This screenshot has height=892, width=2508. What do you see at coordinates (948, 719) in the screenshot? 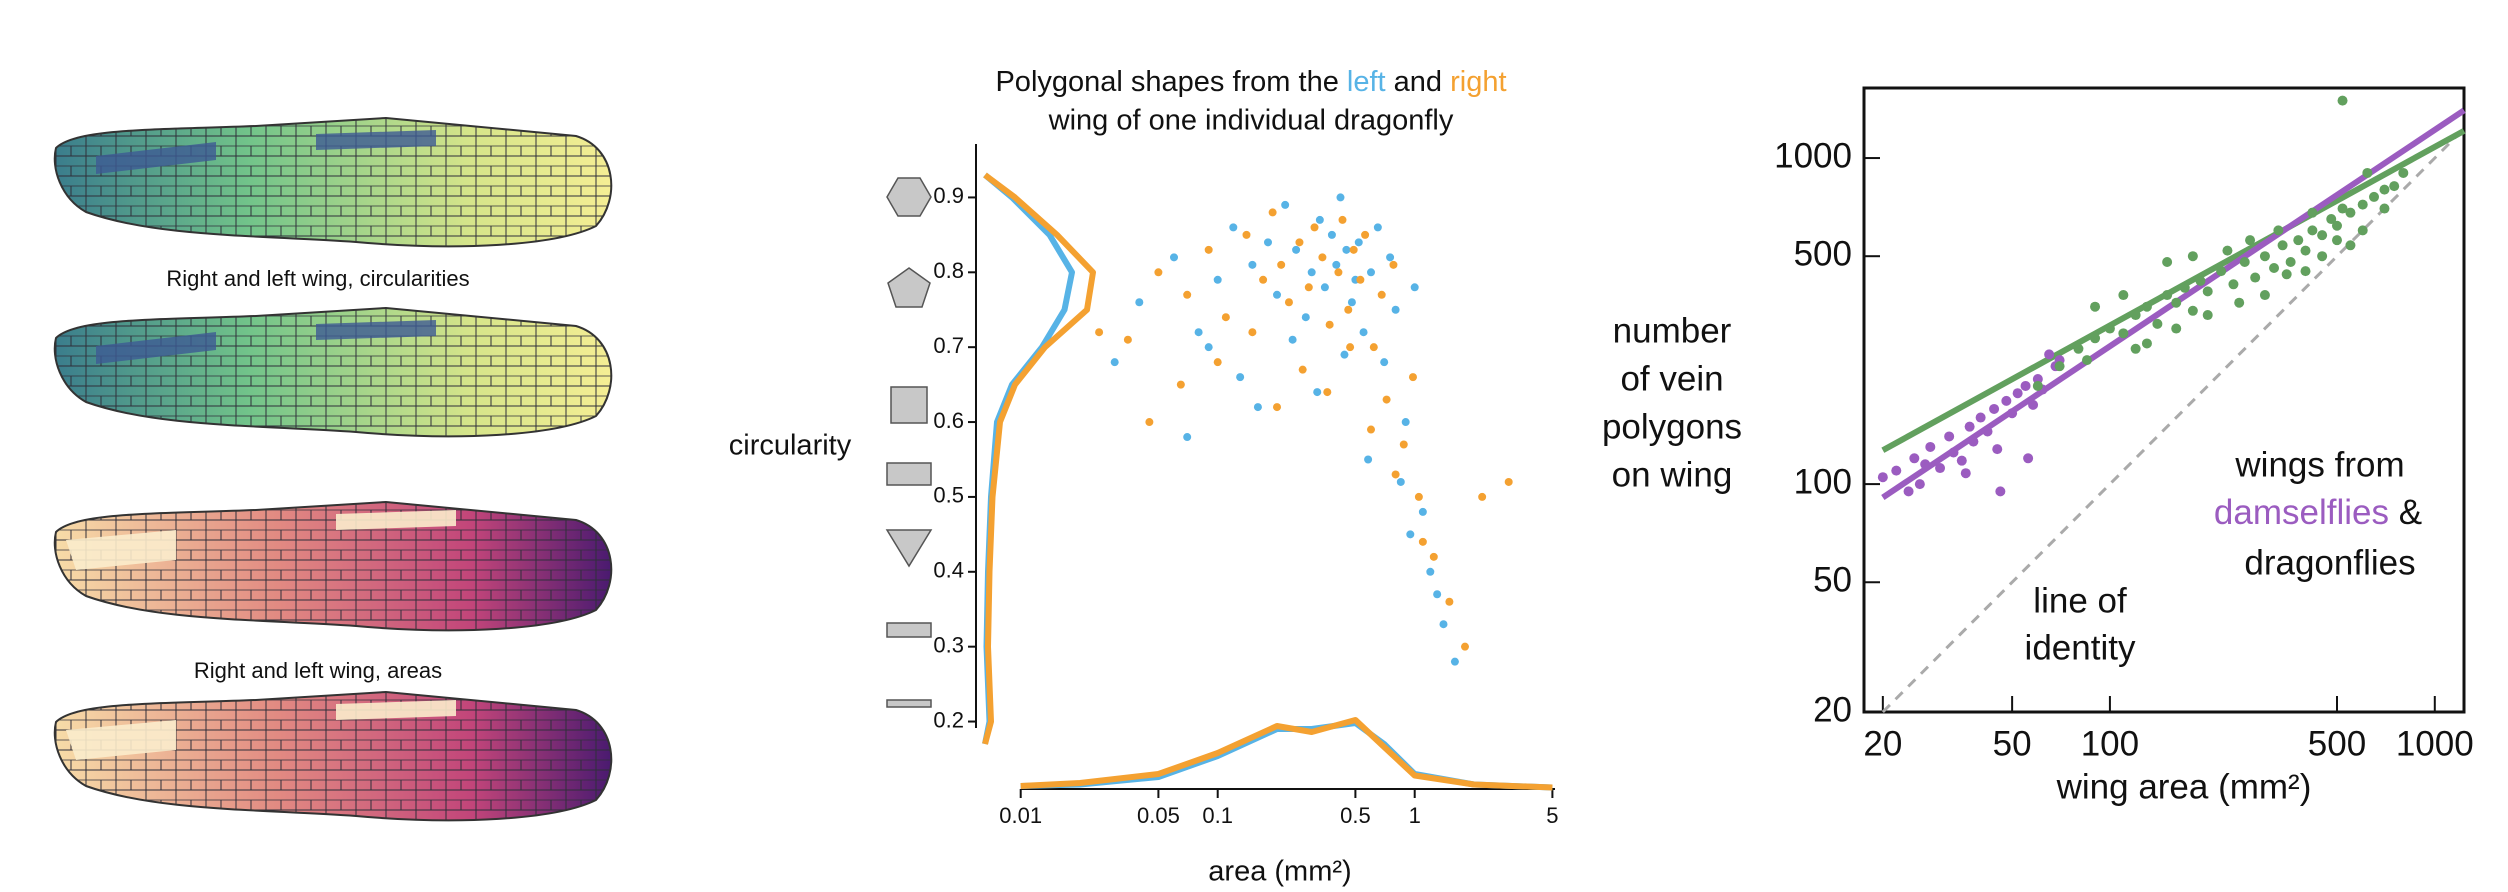
I see `y-tick-label: 0.2` at bounding box center [948, 719].